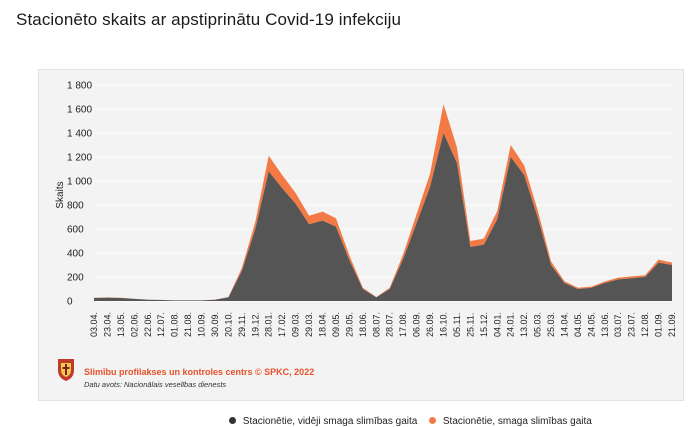 This screenshot has height=427, width=700. What do you see at coordinates (524, 324) in the screenshot?
I see `x-tick-label: 13.02.` at bounding box center [524, 324].